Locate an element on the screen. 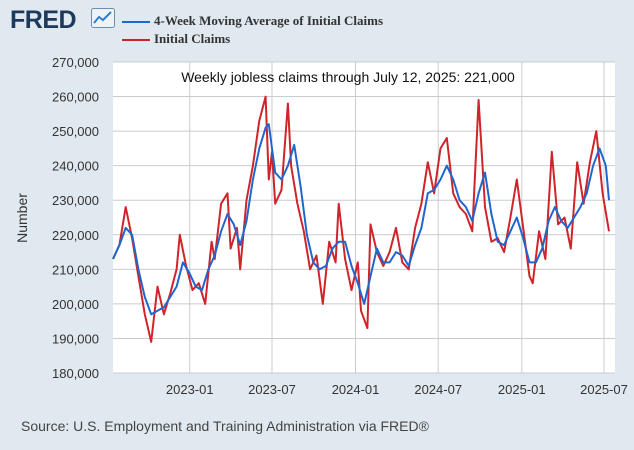  y-tick-label: 220,000 is located at coordinates (75, 235).